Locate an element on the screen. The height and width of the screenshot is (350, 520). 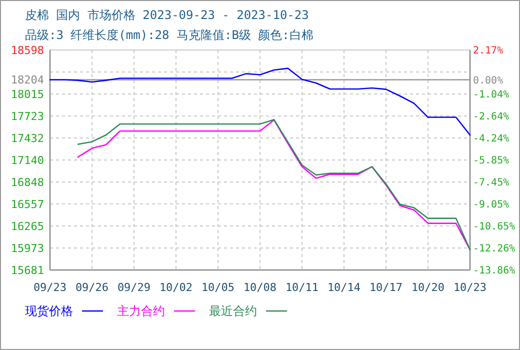
y2-tick-label: -2.64% is located at coordinates (491, 117).